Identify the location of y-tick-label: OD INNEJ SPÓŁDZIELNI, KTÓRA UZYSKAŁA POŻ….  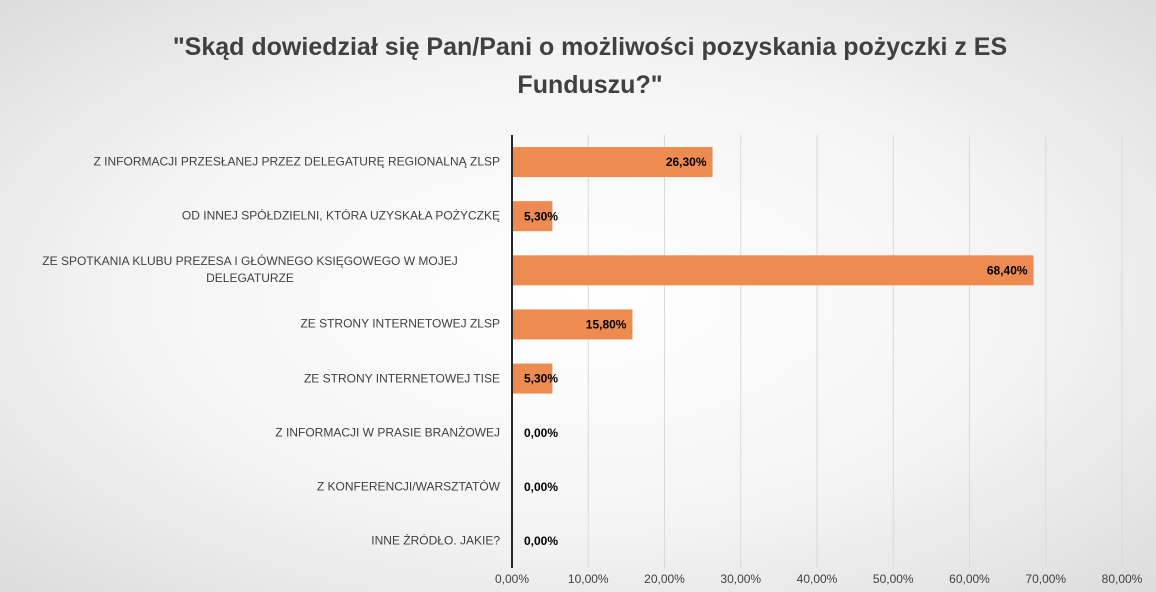
(340, 215).